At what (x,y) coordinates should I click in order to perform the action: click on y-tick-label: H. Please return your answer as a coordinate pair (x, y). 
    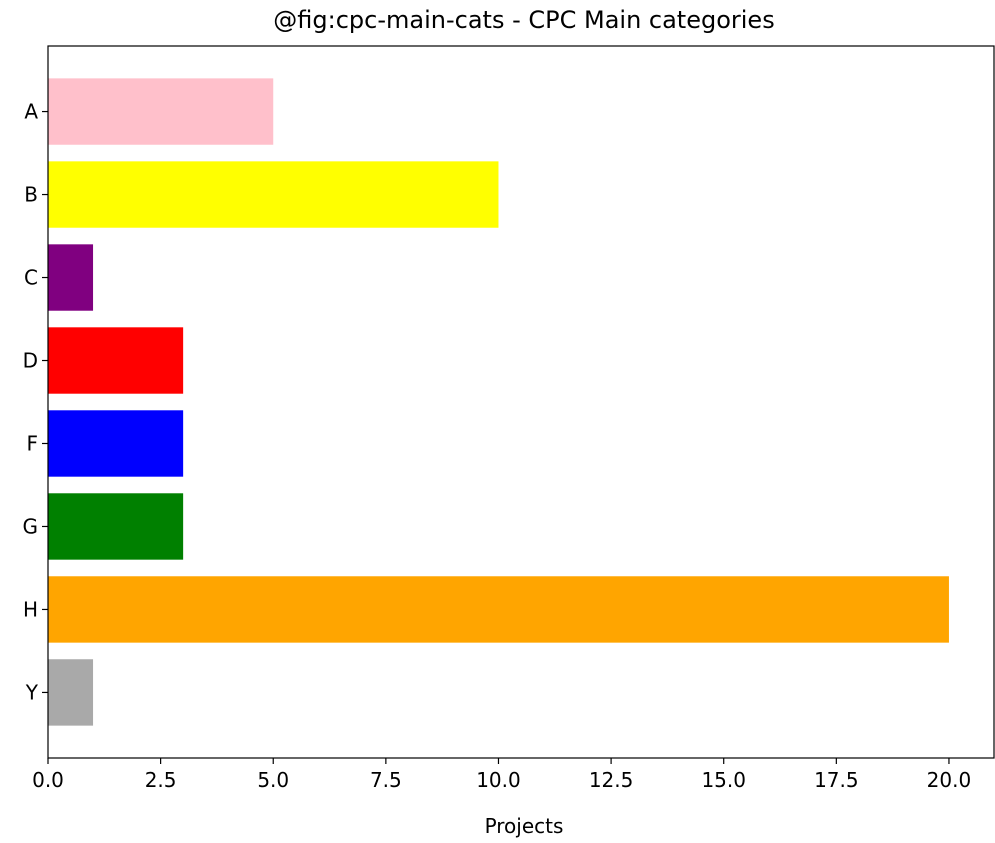
    Looking at the image, I should click on (30, 609).